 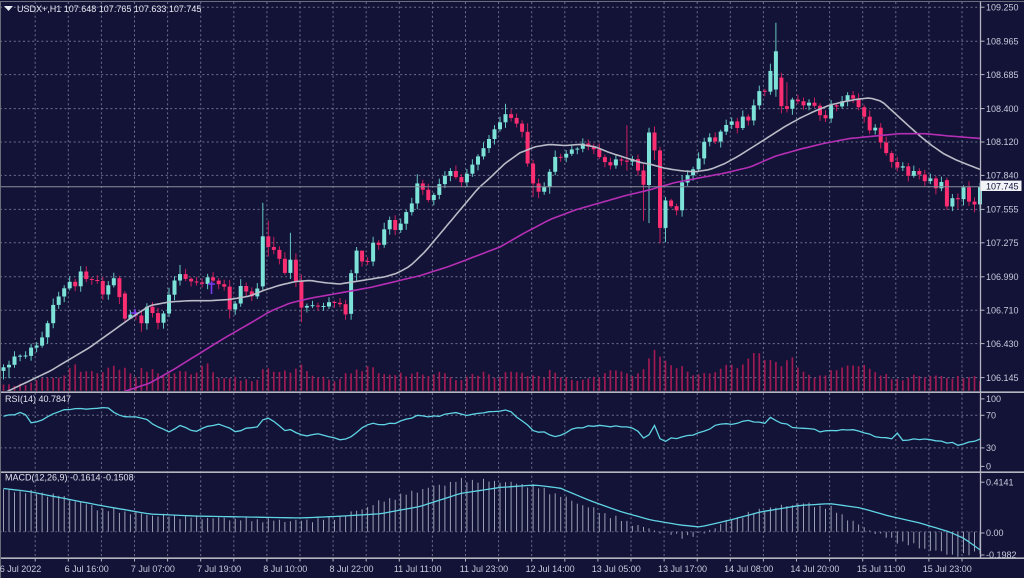 I want to click on svg-text: 11 Jul 11:00, so click(x=418, y=569).